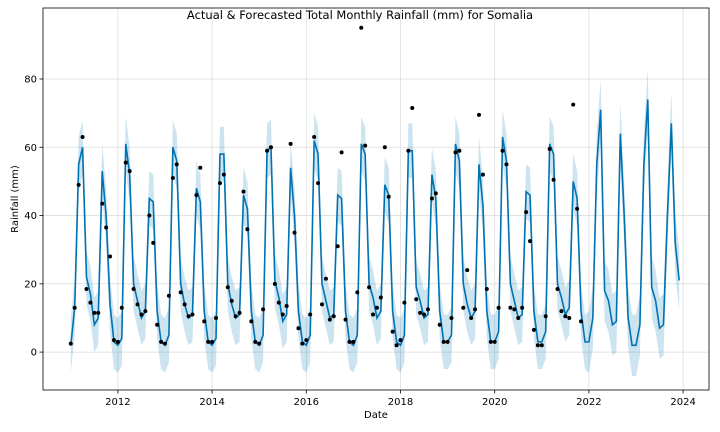 Image resolution: width=720 pixels, height=432 pixels. I want to click on x-tick-label: 2012, so click(117, 402).